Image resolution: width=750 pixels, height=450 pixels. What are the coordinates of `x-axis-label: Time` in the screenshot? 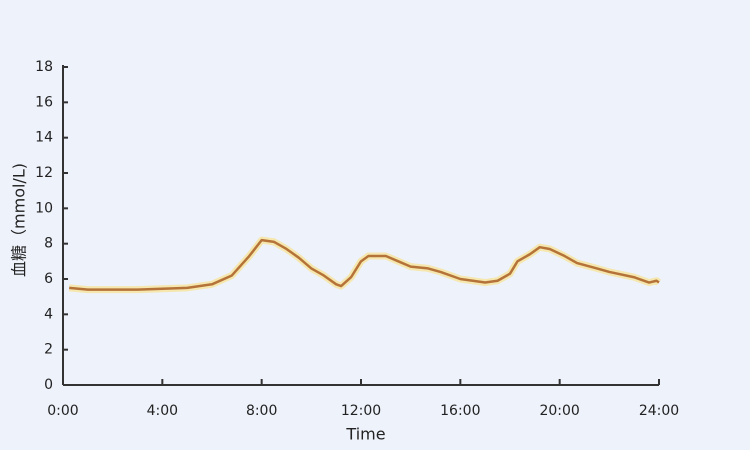 It's located at (365, 434).